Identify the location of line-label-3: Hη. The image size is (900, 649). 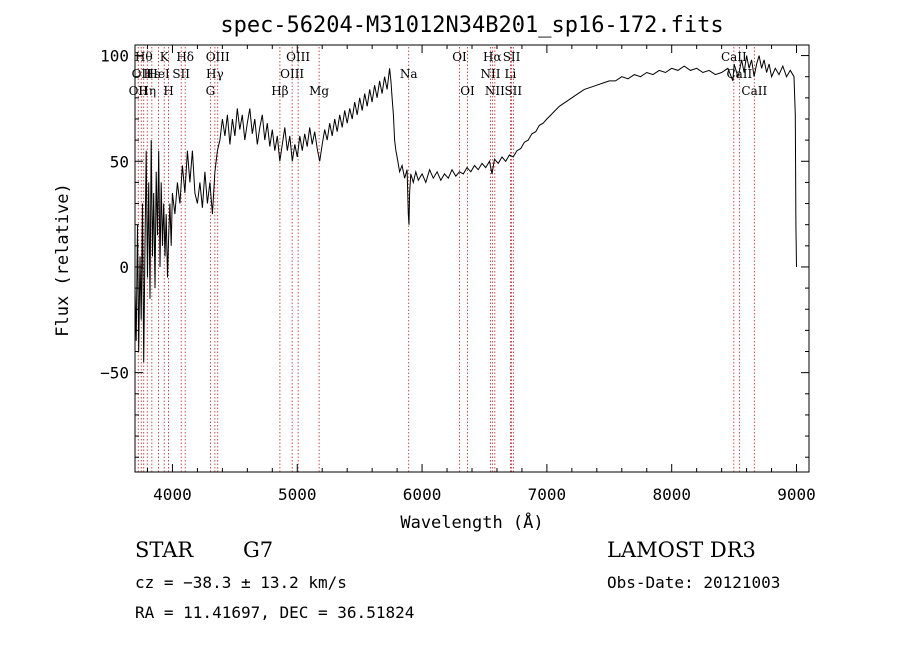
(147, 91).